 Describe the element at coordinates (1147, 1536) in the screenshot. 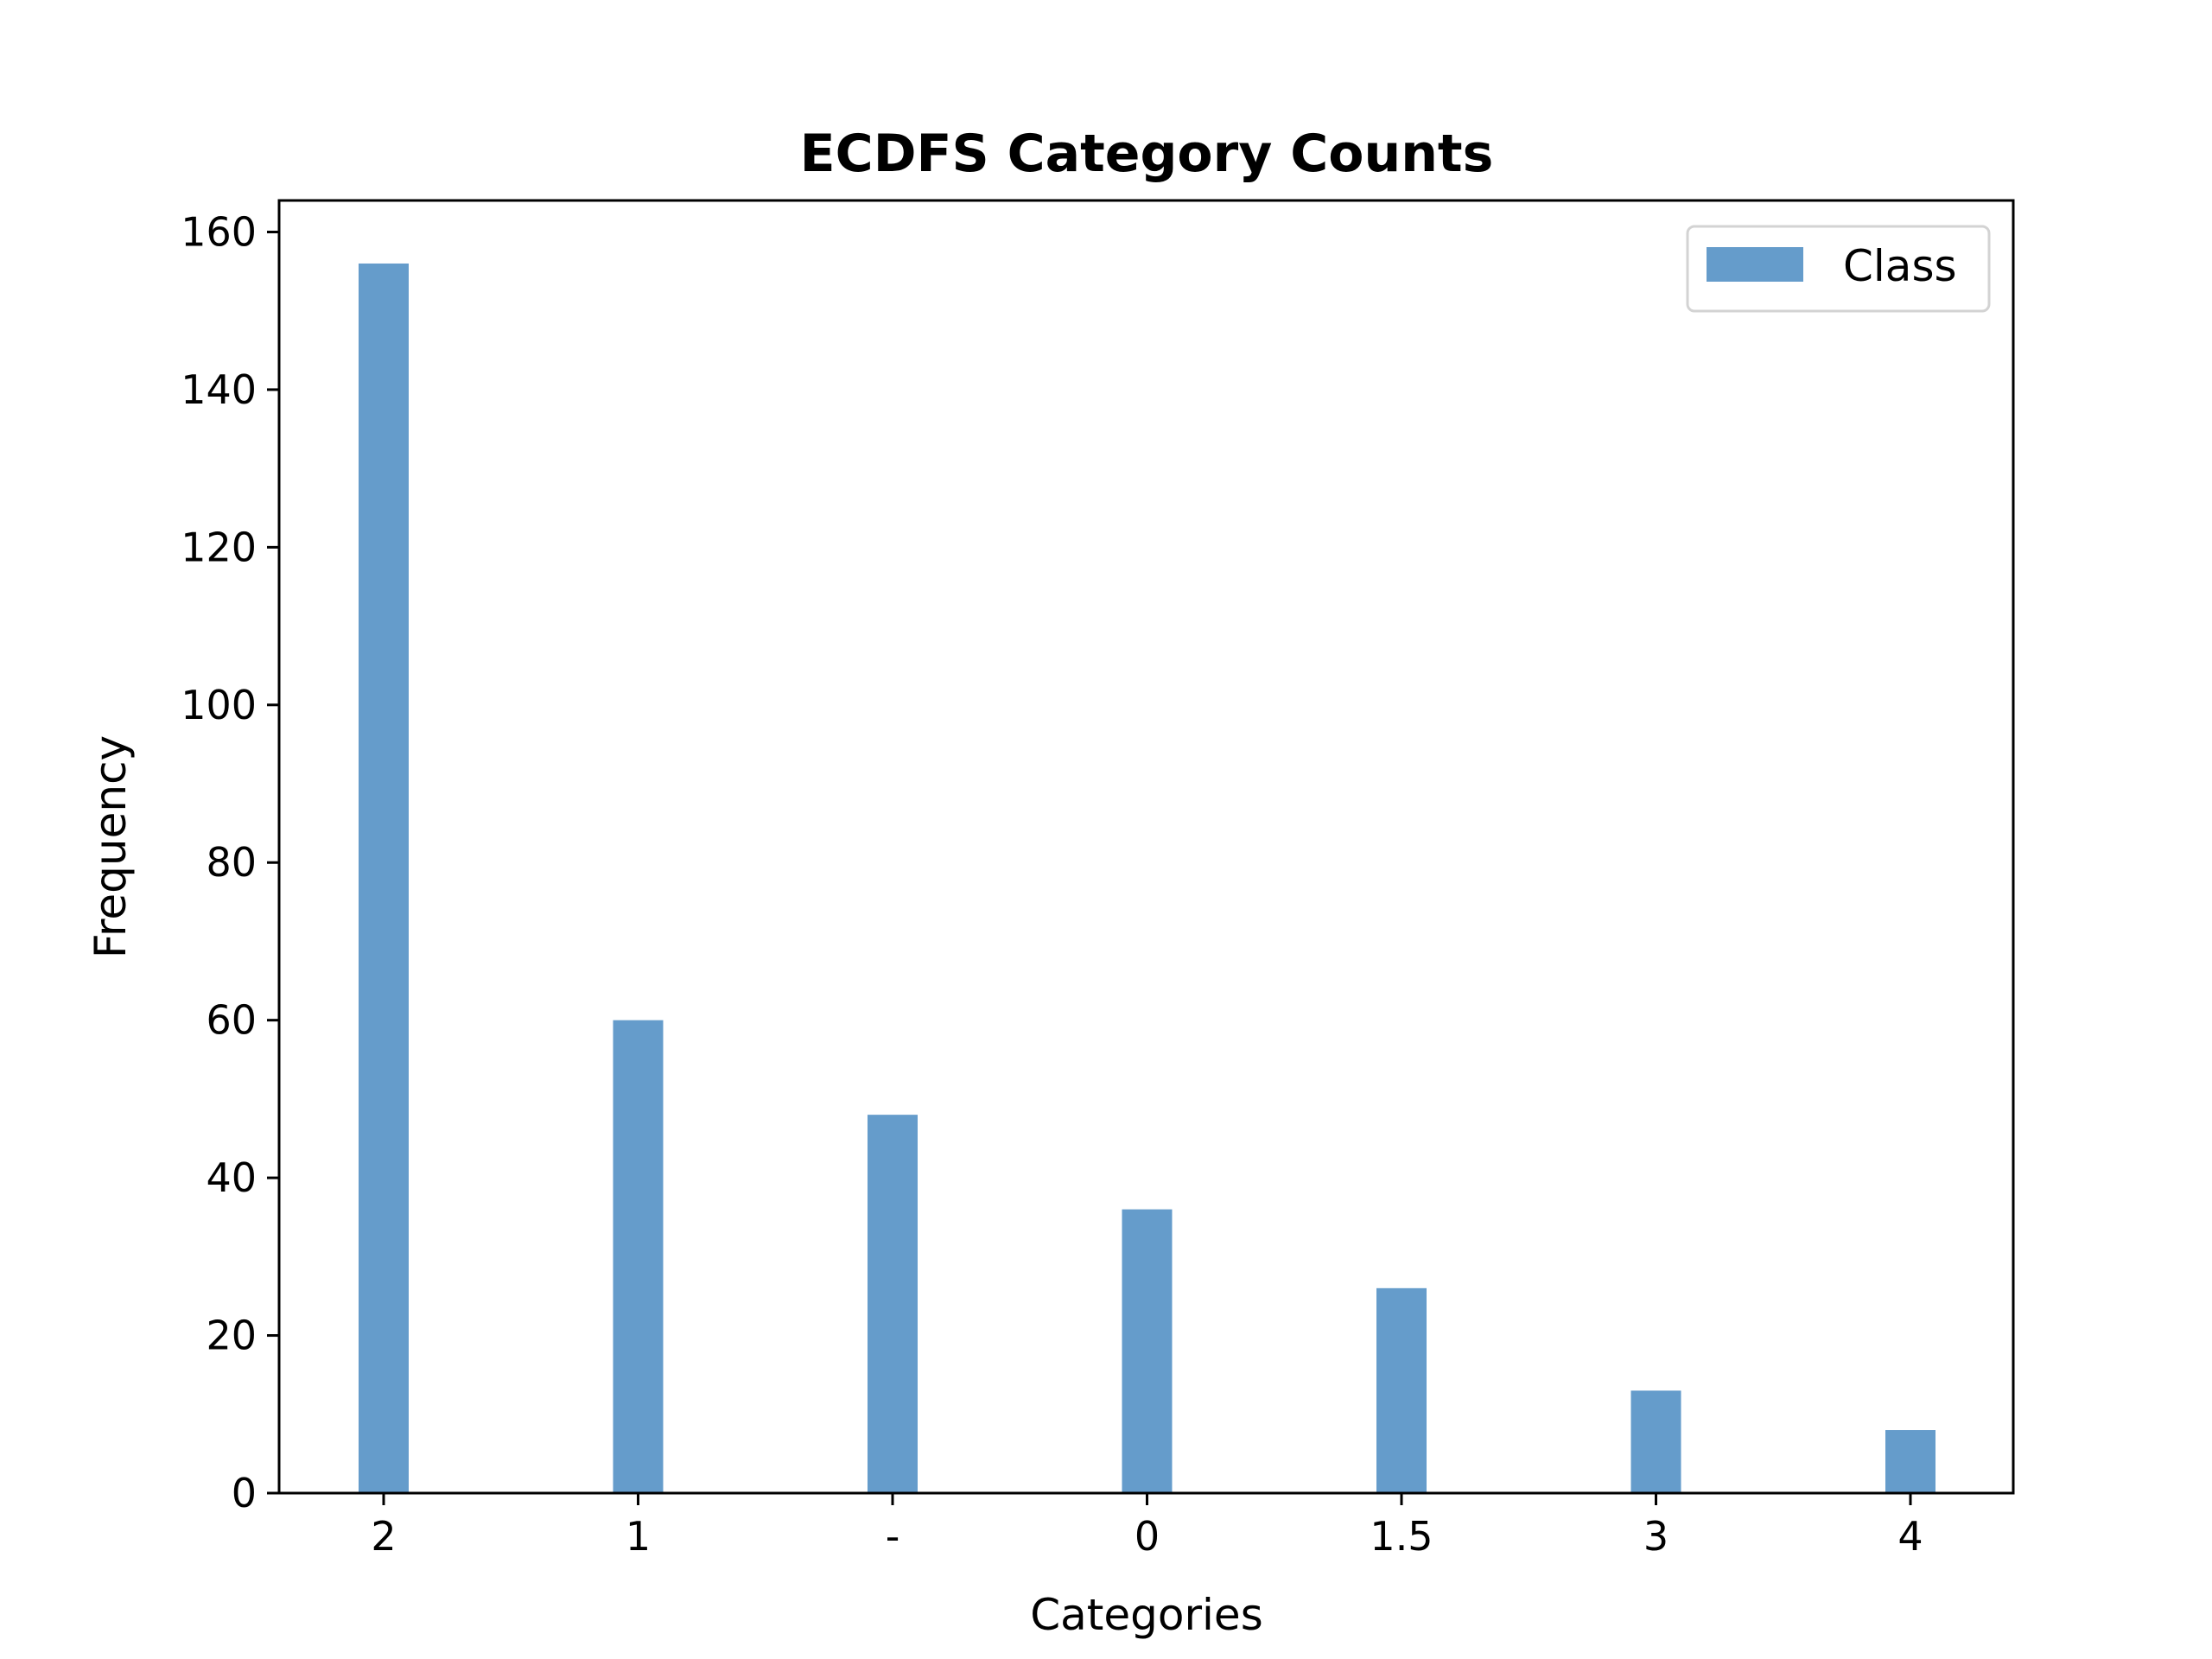

I see `x-tick-label: 0` at that location.